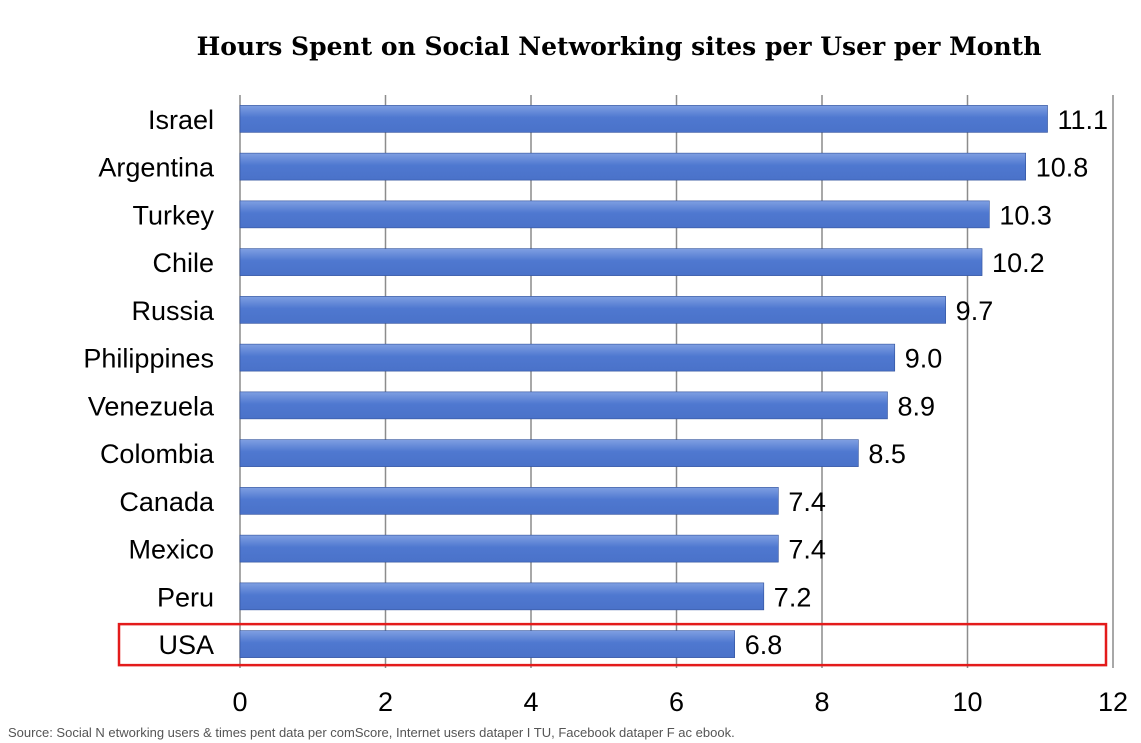 This screenshot has width=1141, height=743. I want to click on value-label-turkey: 10.3, so click(1025, 215).